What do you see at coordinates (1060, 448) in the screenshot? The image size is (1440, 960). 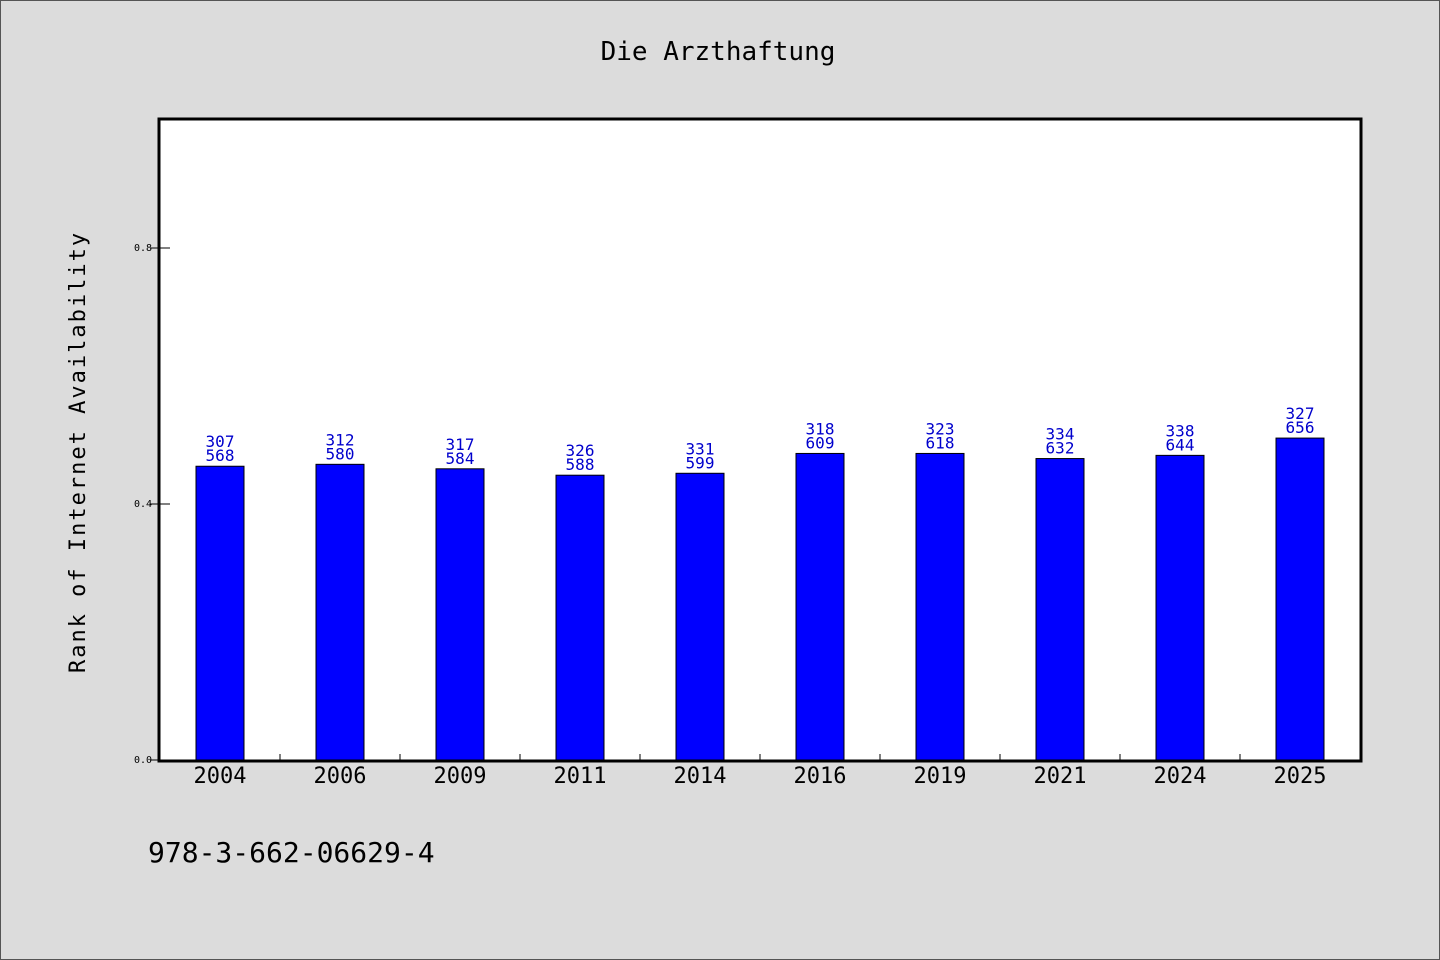 I see `bar-label-bottom: 632` at bounding box center [1060, 448].